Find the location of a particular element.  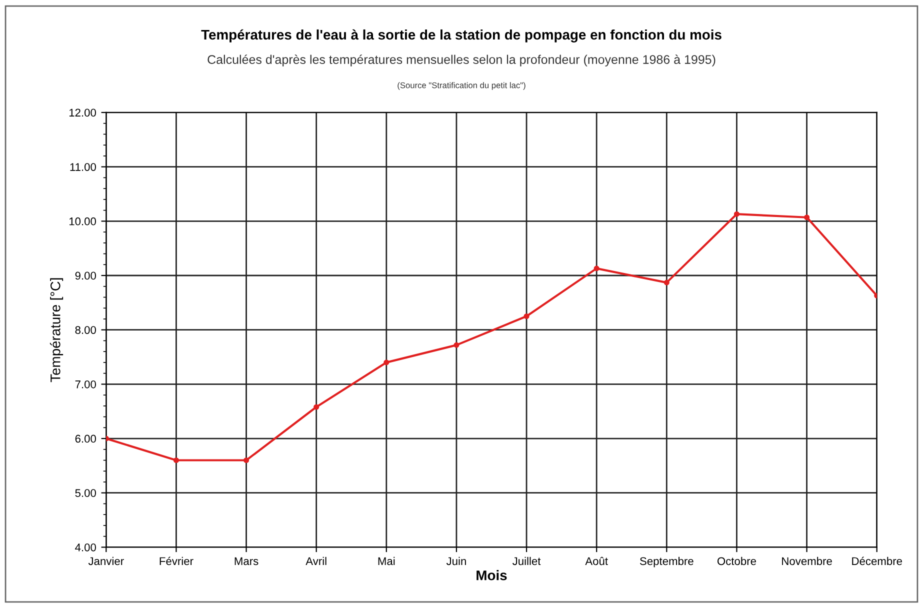

x-tick-label: Avril is located at coordinates (316, 560).